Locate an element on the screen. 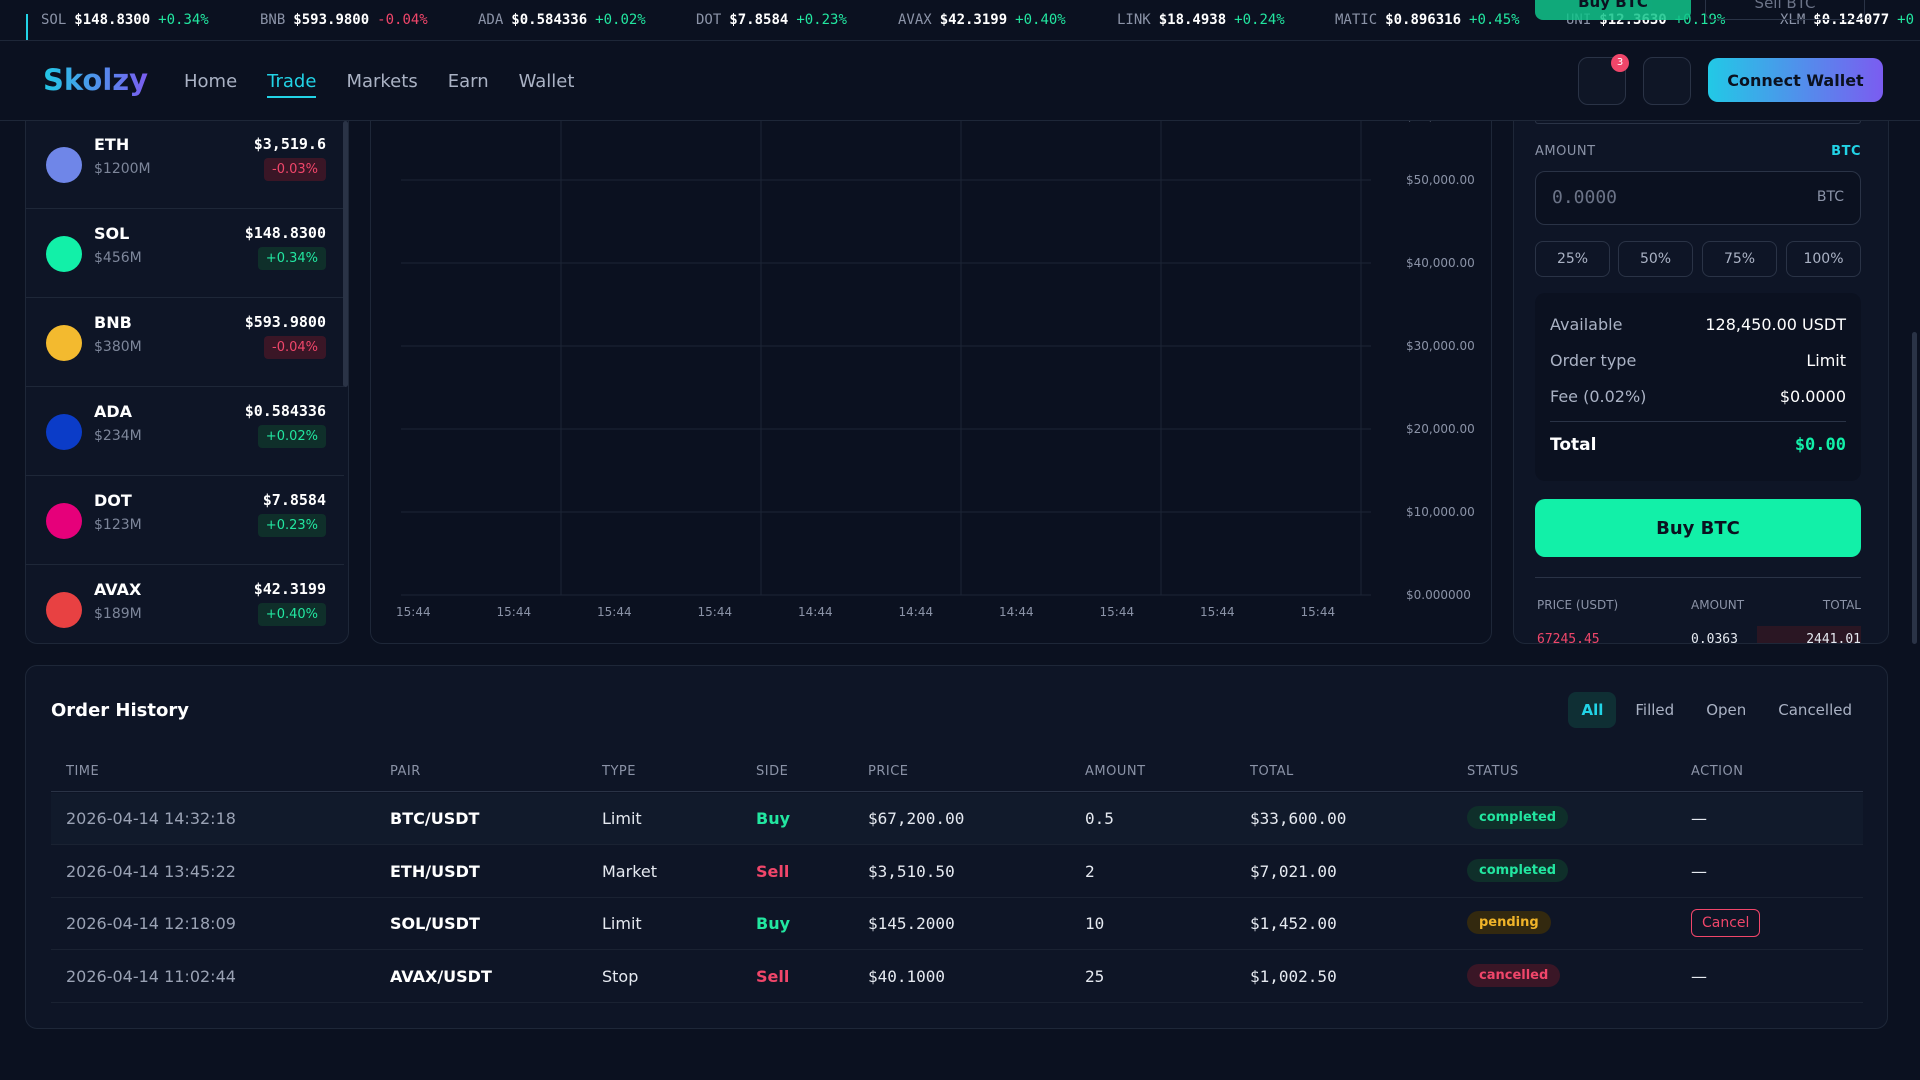 This screenshot has width=1920, height=1080. ticker-item: AVAX $42.3199 +0.40% is located at coordinates (982, 20).